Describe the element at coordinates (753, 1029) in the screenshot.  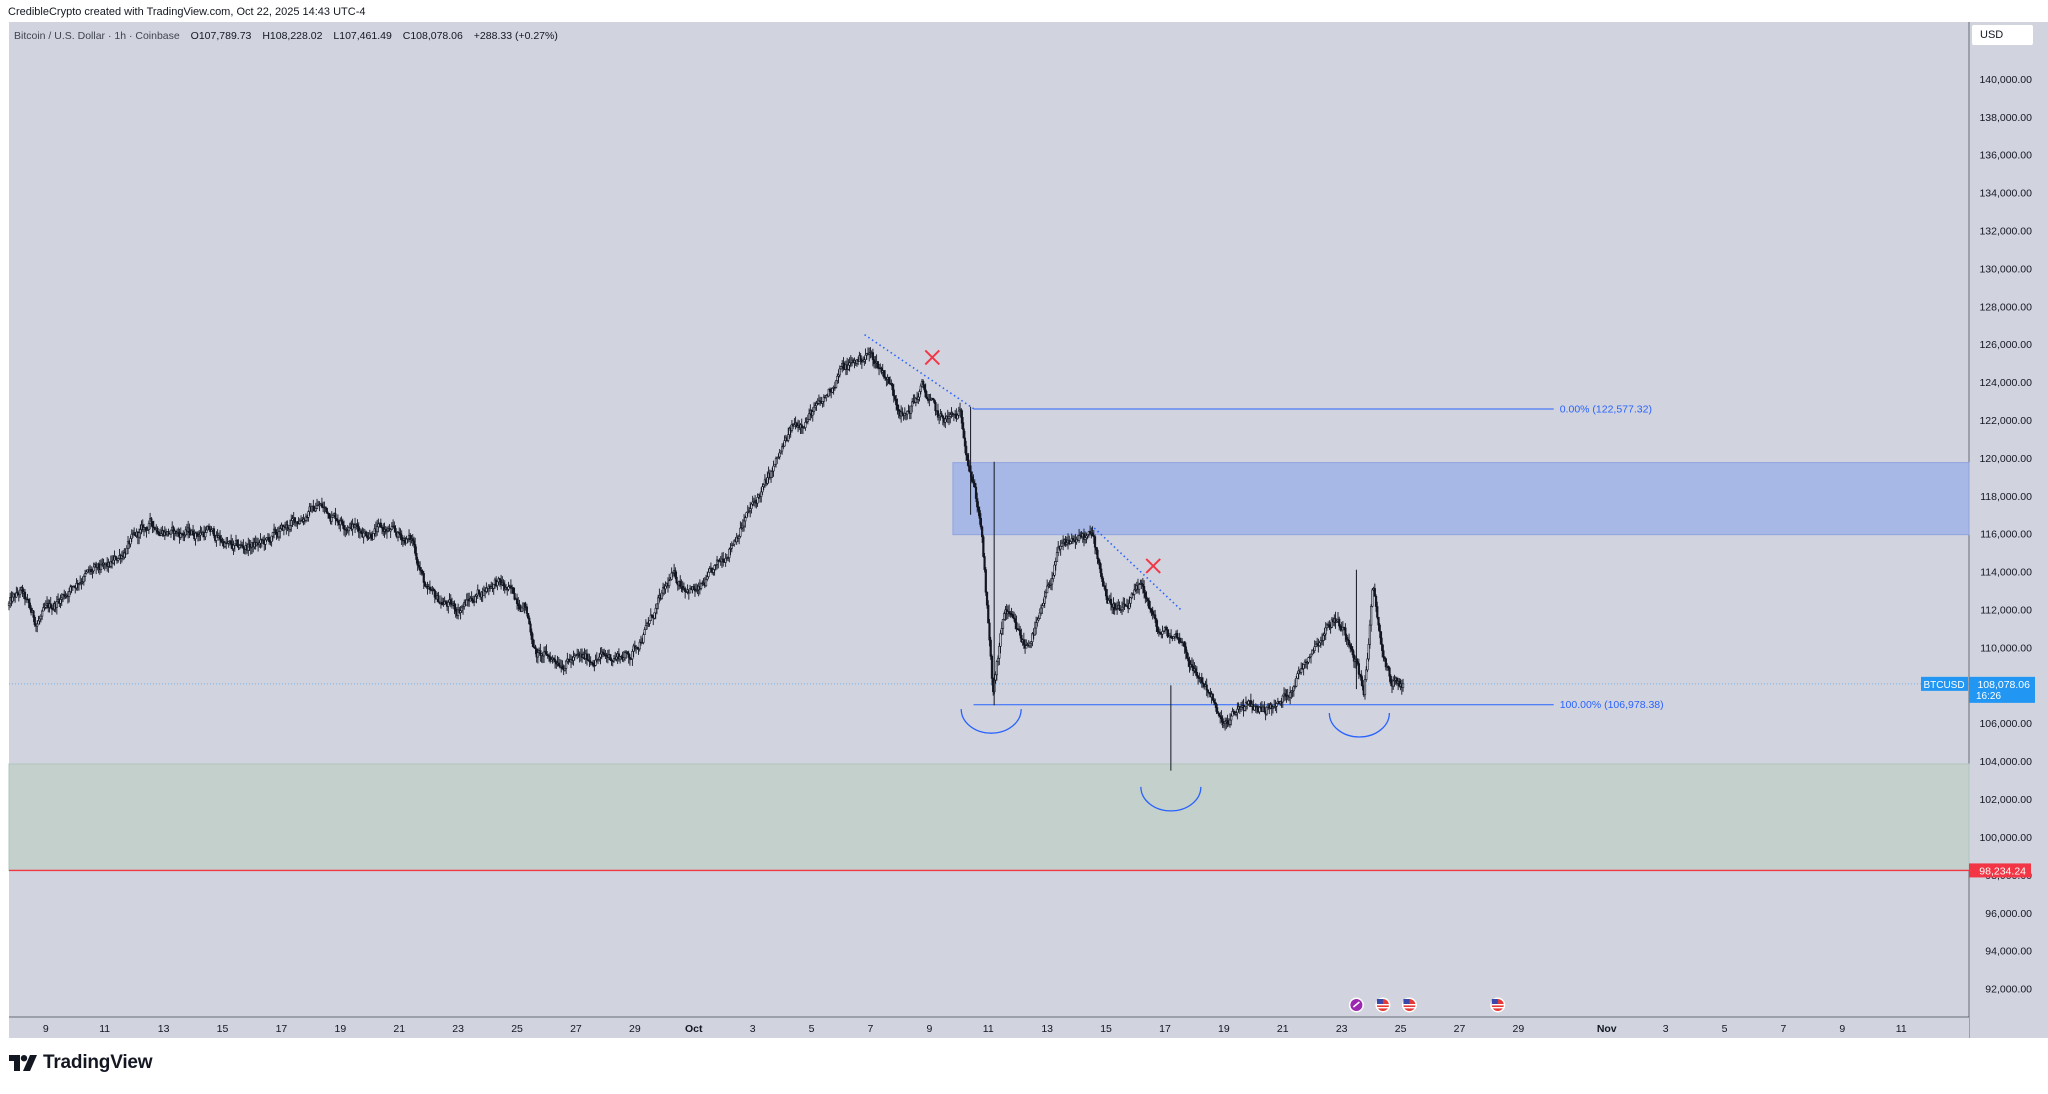
I see `x-tick-label: 3` at that location.